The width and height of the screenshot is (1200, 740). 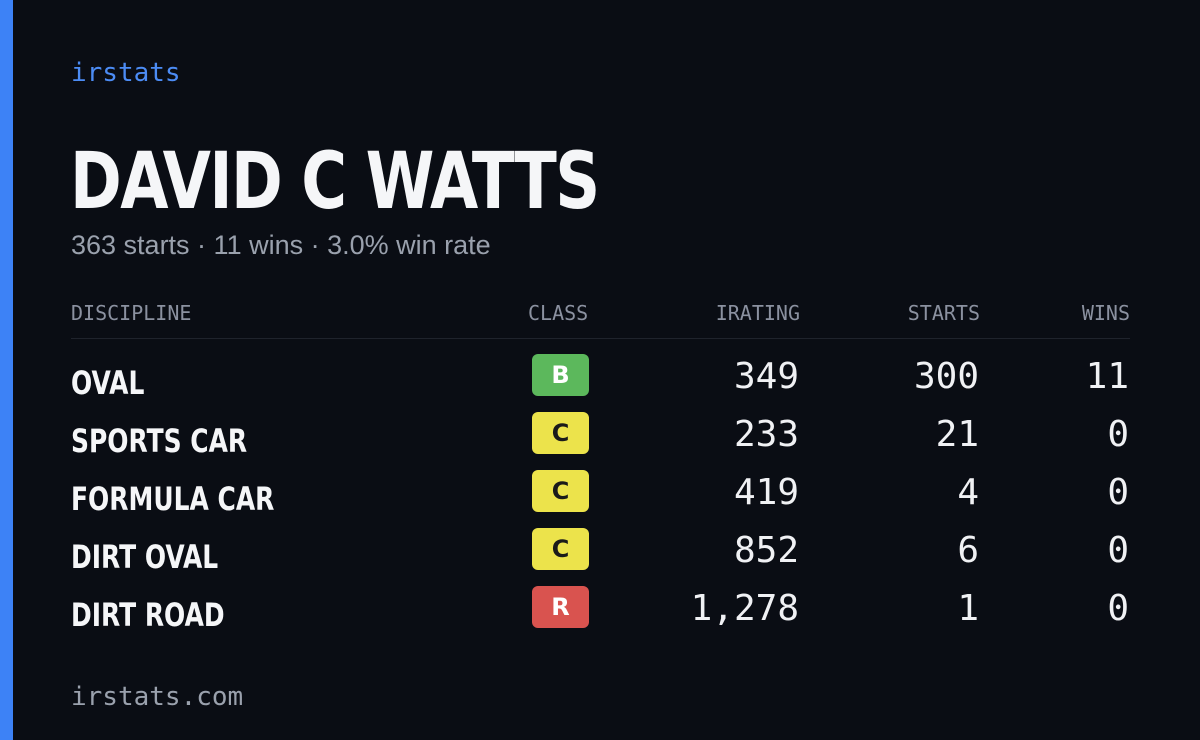 What do you see at coordinates (558, 313) in the screenshot?
I see `header-class: CLASS` at bounding box center [558, 313].